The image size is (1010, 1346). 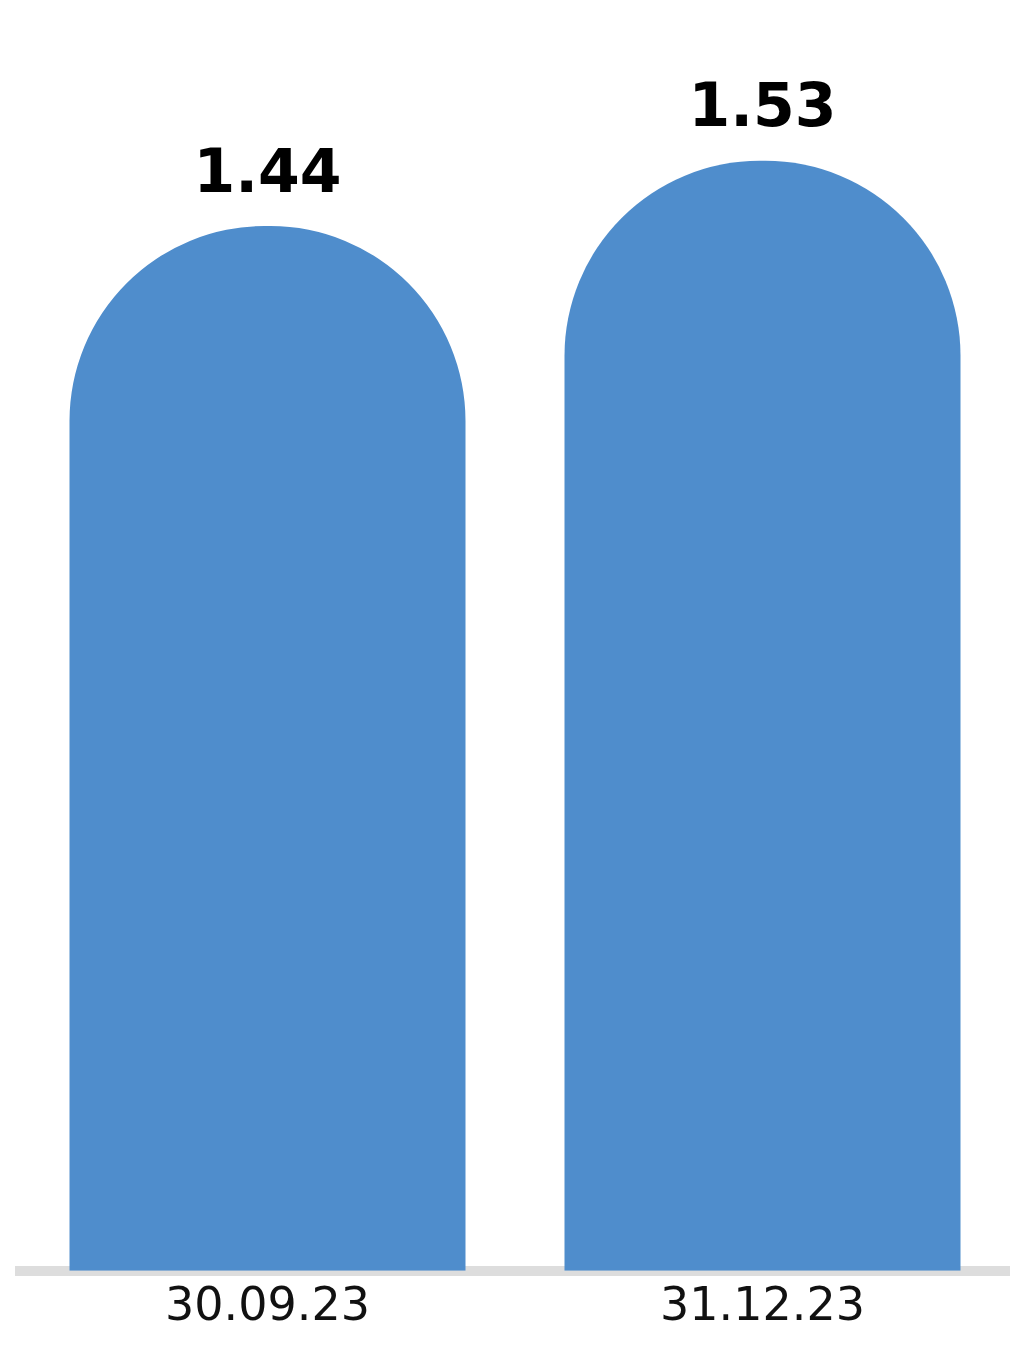 I want to click on x-tick-label: 30.09.23, so click(x=267, y=1304).